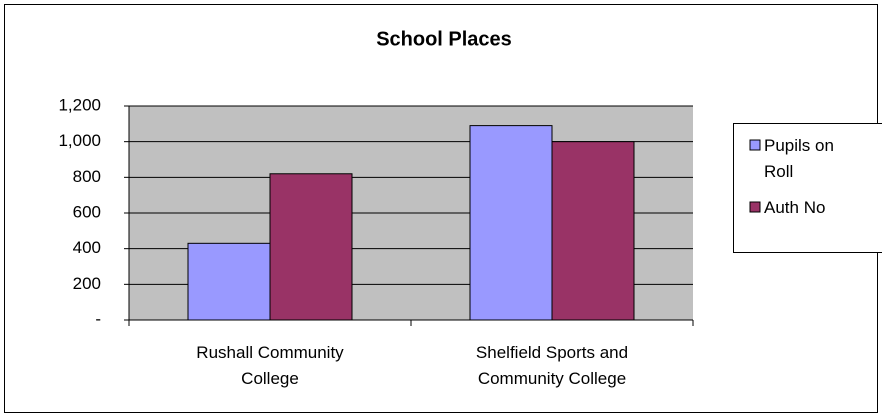 This screenshot has height=419, width=882. What do you see at coordinates (87, 211) in the screenshot?
I see `y-tick-label: 600` at bounding box center [87, 211].